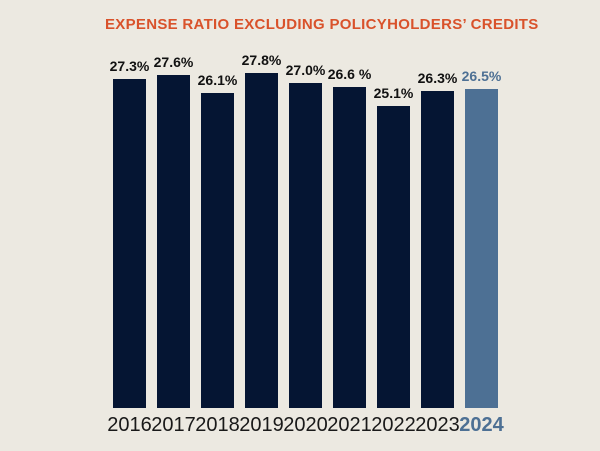 The height and width of the screenshot is (451, 600). I want to click on bar-column: 26.1% 2018, so click(217, 254).